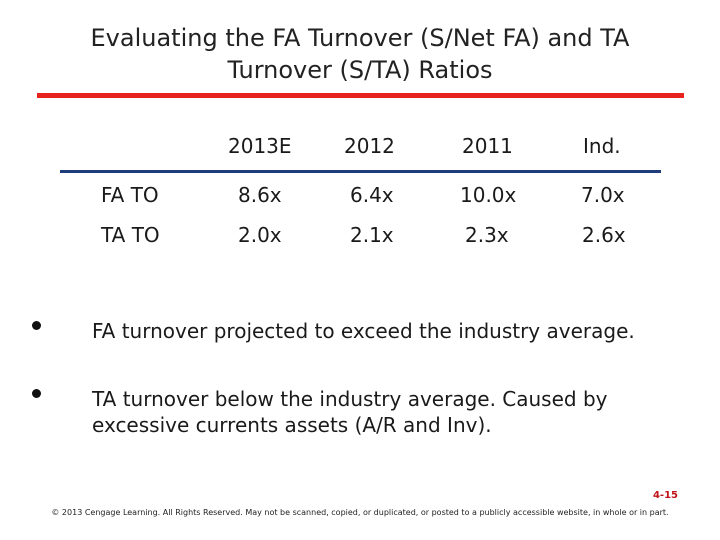 The width and height of the screenshot is (720, 540). What do you see at coordinates (130, 195) in the screenshot?
I see `row-label-fa-to: FA TO` at bounding box center [130, 195].